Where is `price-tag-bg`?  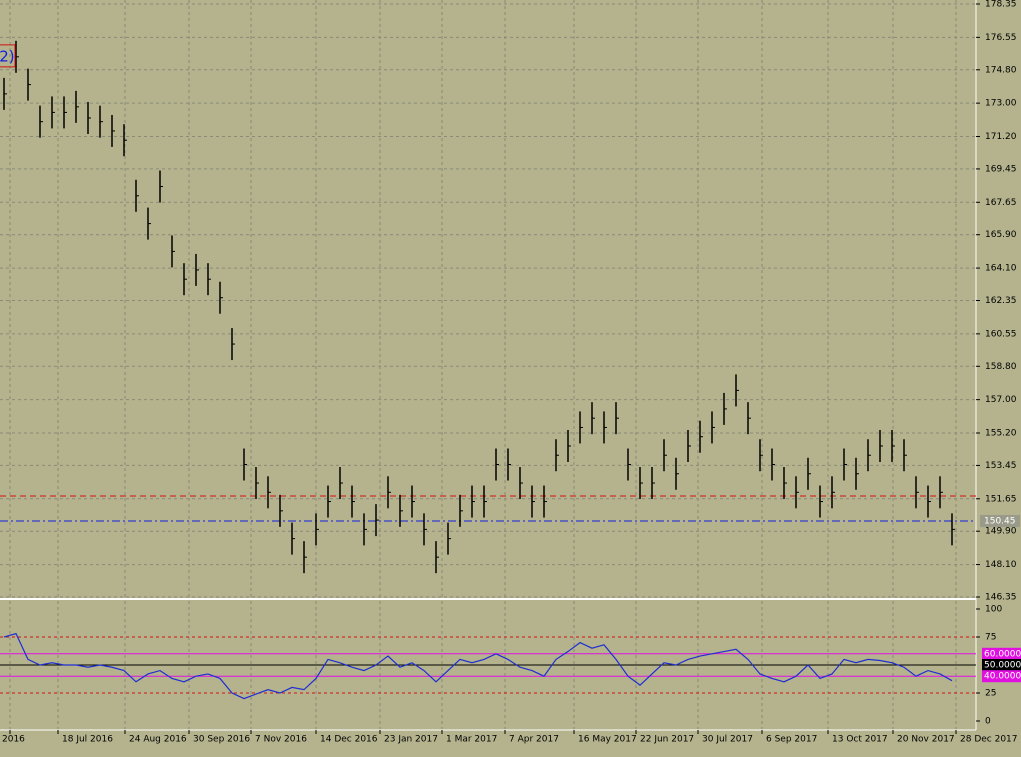
price-tag-bg is located at coordinates (1000, 521).